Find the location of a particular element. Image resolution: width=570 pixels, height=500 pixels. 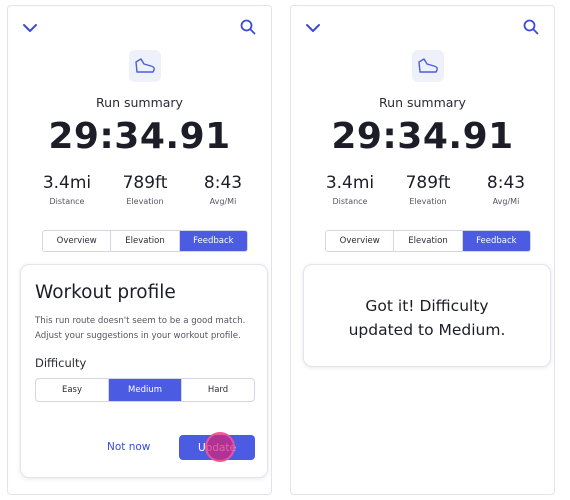

difficulty-option-hard: Hard is located at coordinates (218, 390).